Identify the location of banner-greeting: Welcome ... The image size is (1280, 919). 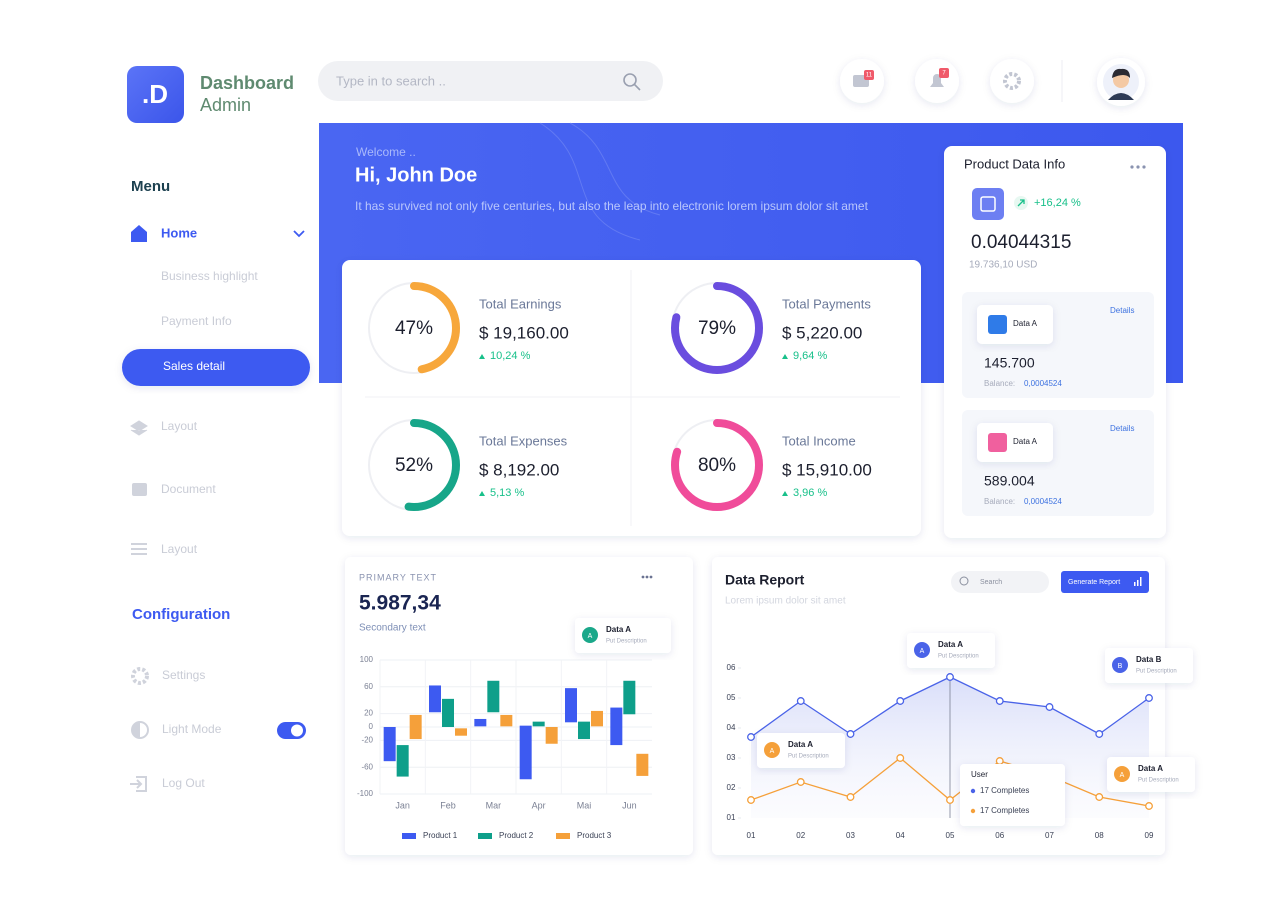
(386, 152).